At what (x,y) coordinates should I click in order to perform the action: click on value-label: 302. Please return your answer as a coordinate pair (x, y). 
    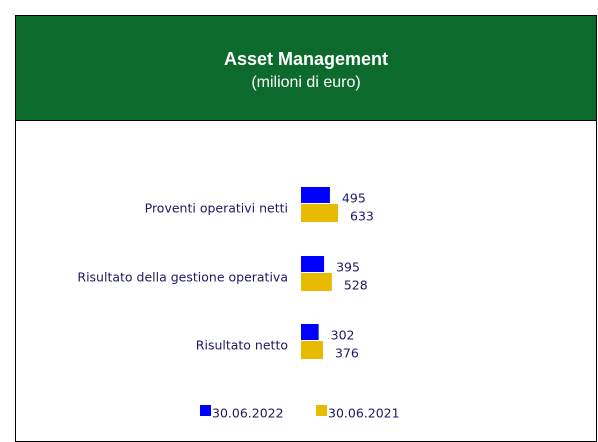
    Looking at the image, I should click on (343, 335).